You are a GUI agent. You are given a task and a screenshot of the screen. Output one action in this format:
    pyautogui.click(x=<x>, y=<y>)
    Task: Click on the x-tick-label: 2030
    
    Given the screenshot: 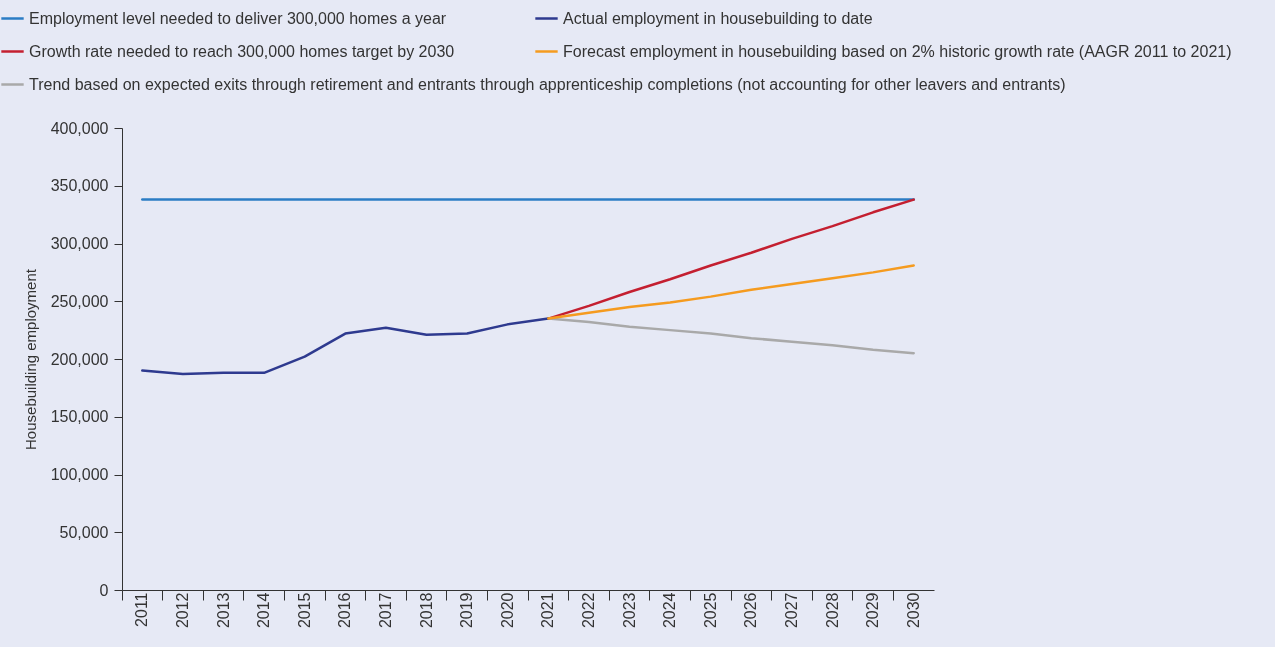 What is the action you would take?
    pyautogui.click(x=913, y=610)
    